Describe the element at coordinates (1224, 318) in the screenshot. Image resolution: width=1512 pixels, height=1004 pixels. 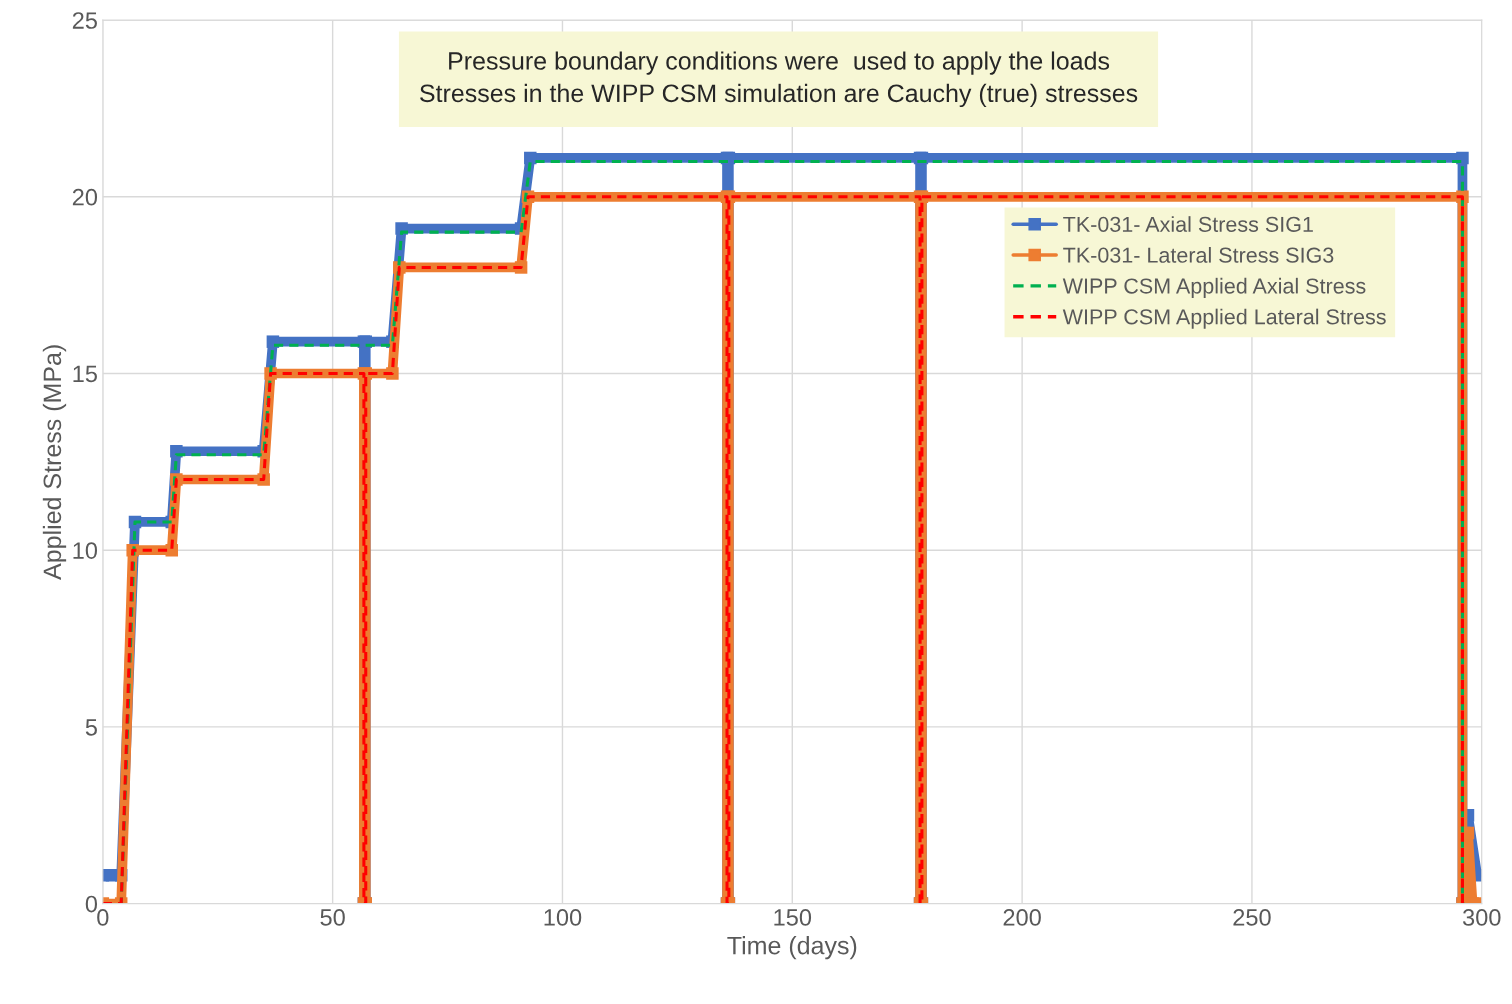
I see `legend-label: WIPP CSM Applied Lateral Stress` at that location.